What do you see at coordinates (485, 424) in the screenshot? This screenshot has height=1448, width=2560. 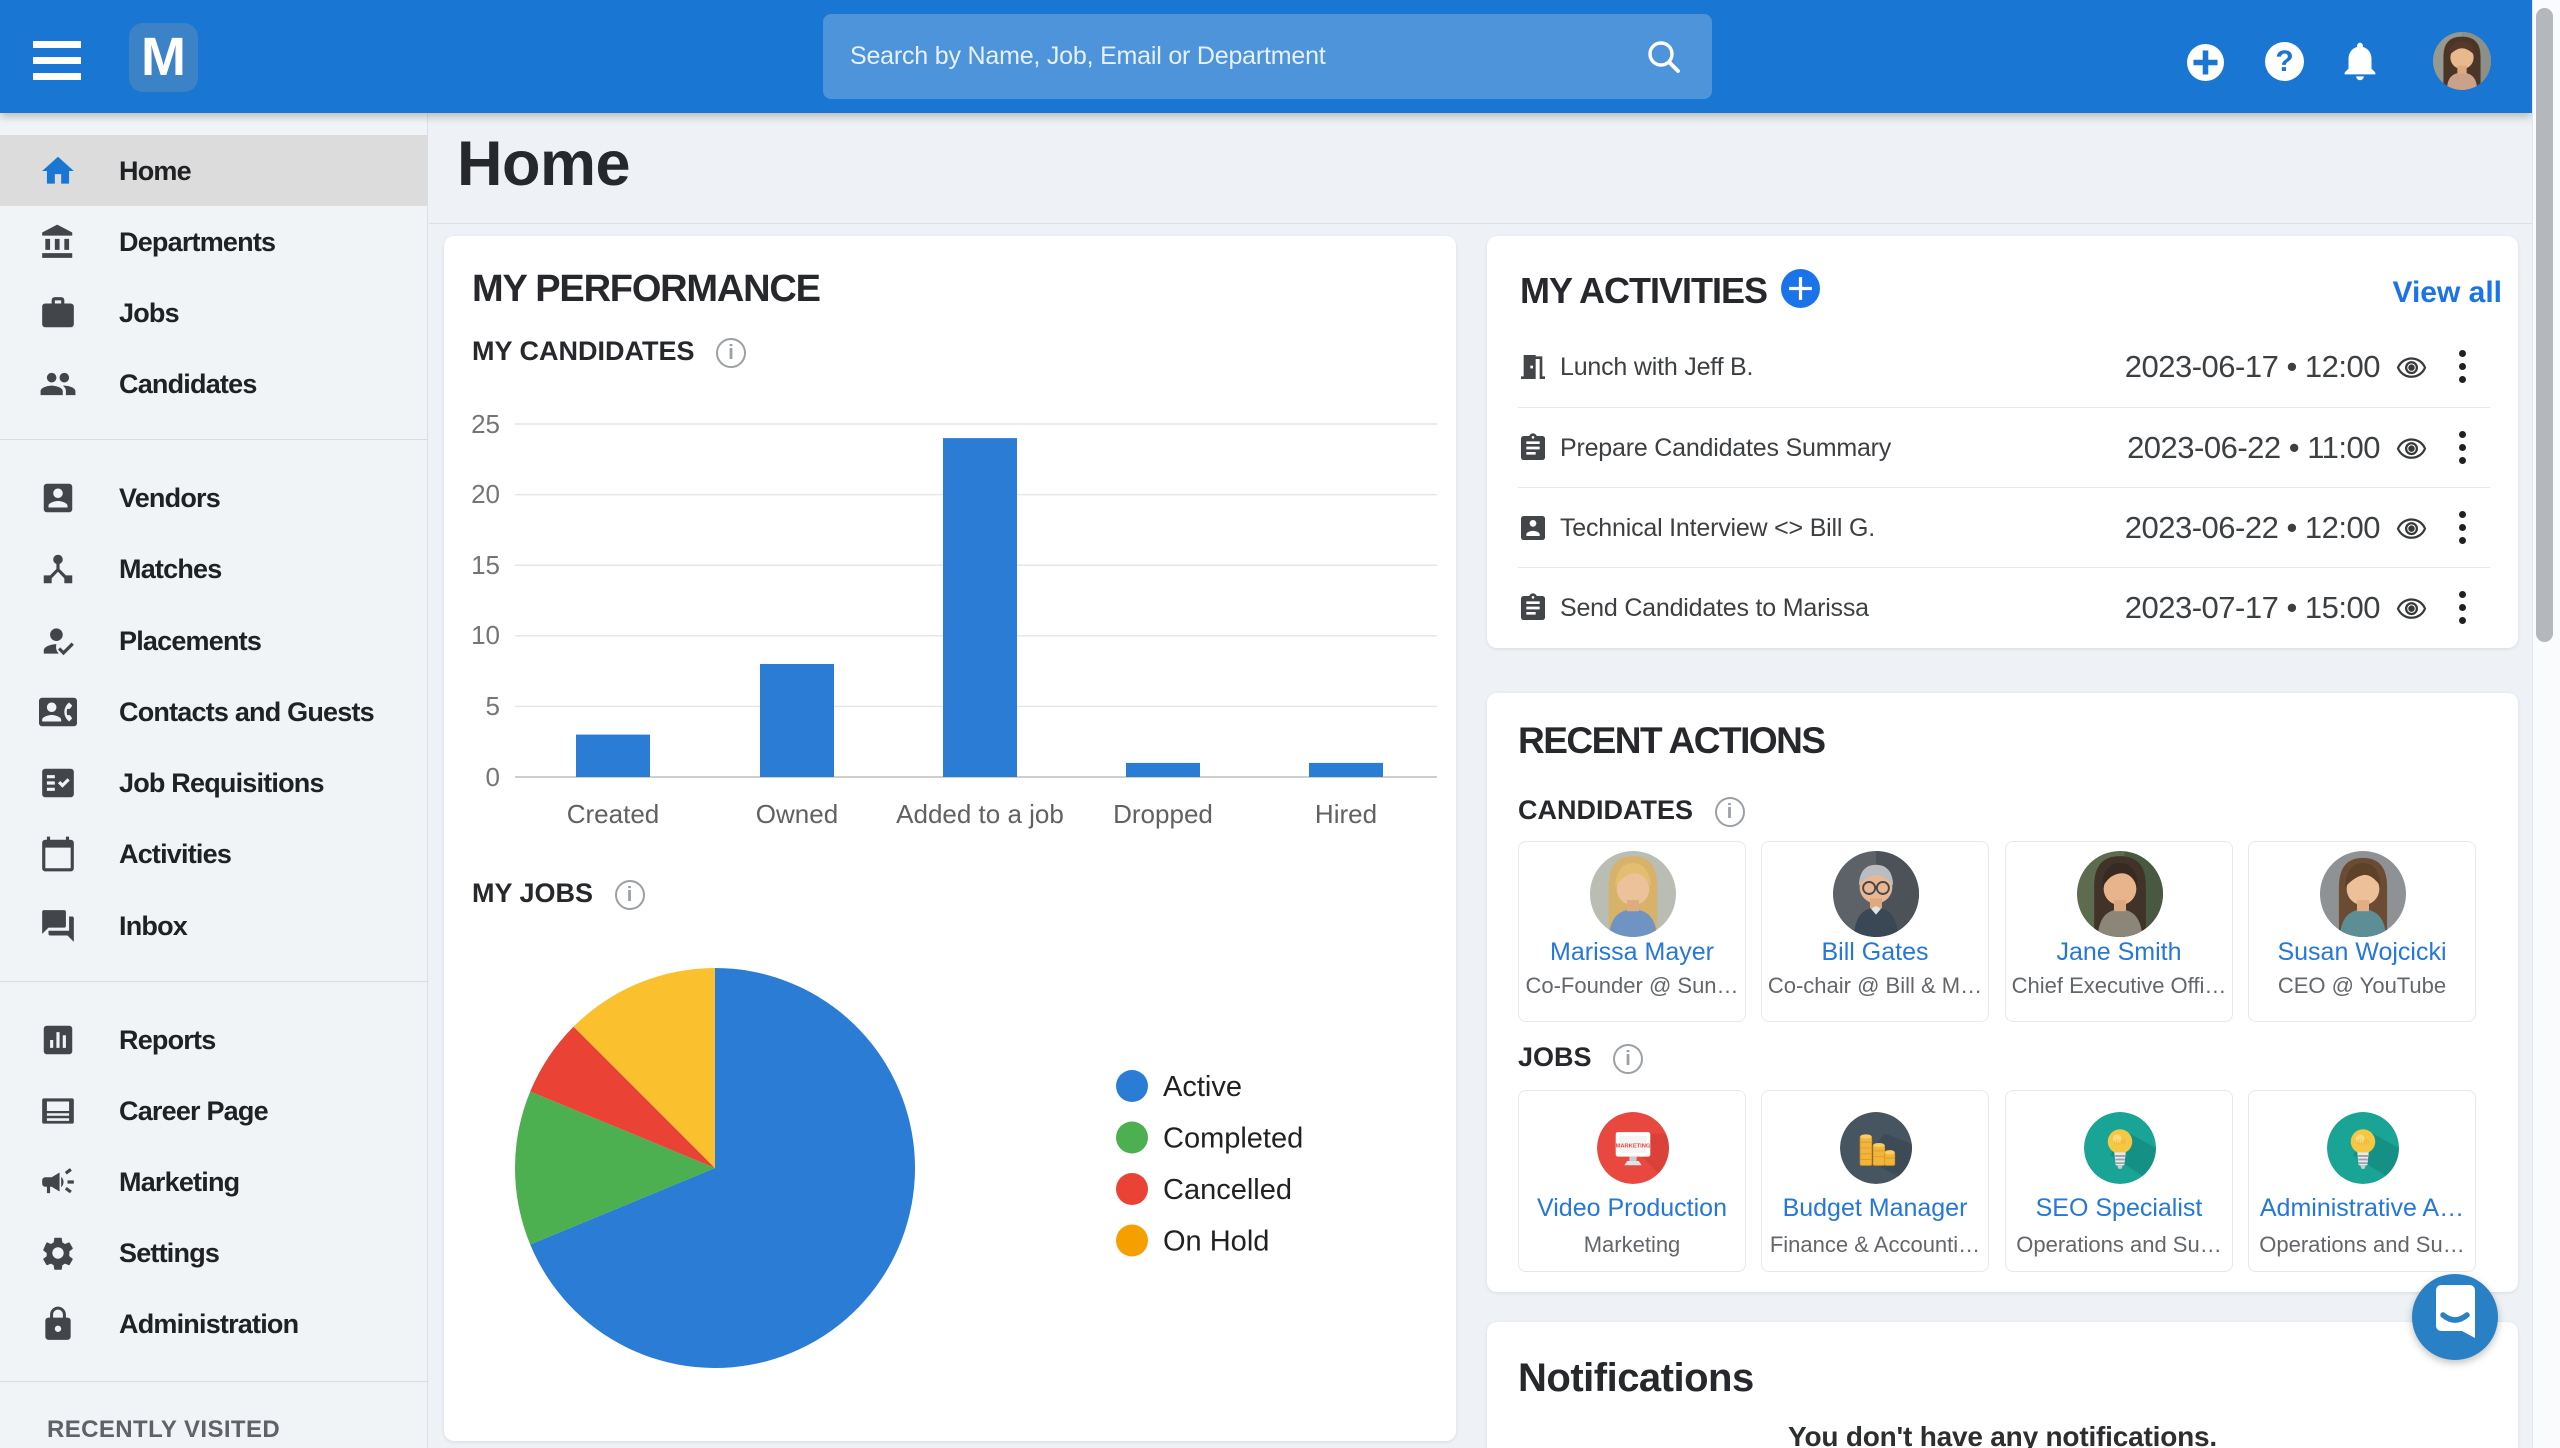 I see `svg-text: 25` at bounding box center [485, 424].